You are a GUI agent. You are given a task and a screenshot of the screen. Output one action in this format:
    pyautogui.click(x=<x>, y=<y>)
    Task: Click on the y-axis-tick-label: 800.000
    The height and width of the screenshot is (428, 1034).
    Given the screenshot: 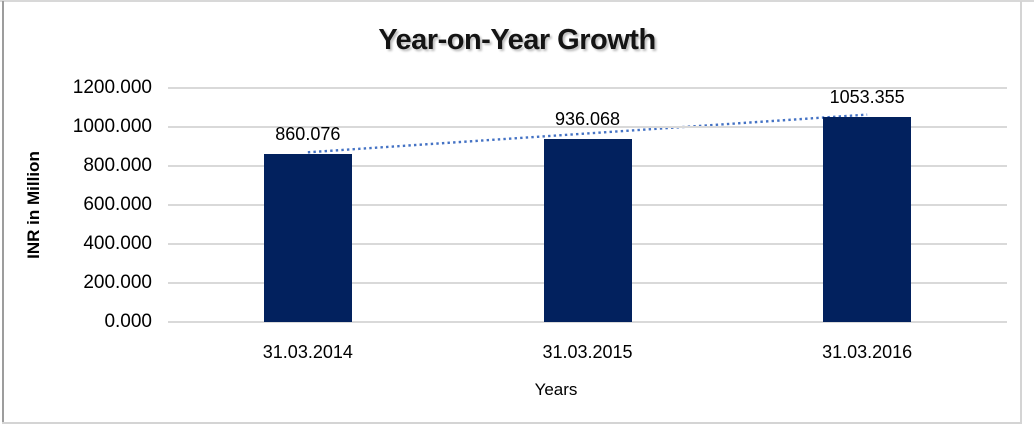 What is the action you would take?
    pyautogui.click(x=117, y=165)
    